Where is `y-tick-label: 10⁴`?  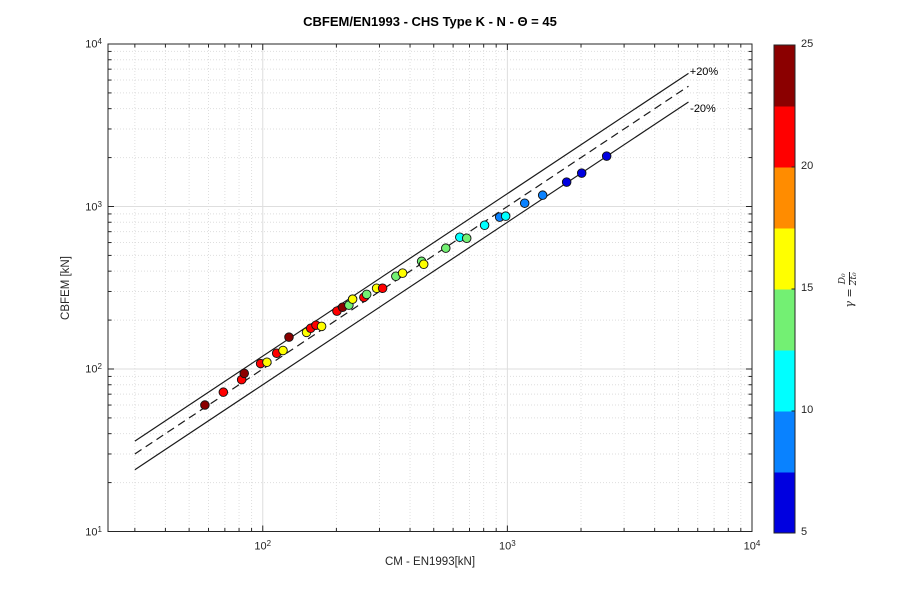 y-tick-label: 10⁴ is located at coordinates (93, 44).